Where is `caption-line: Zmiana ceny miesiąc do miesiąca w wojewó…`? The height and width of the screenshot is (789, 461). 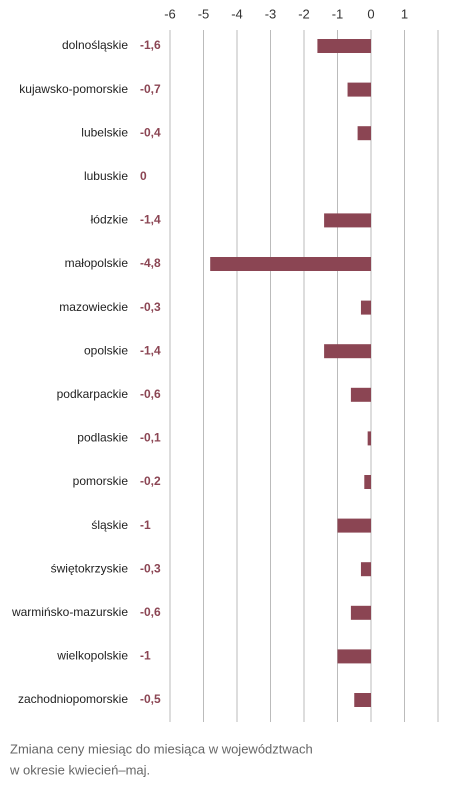
caption-line: Zmiana ceny miesiąc do miesiąca w wojewó… is located at coordinates (161, 748).